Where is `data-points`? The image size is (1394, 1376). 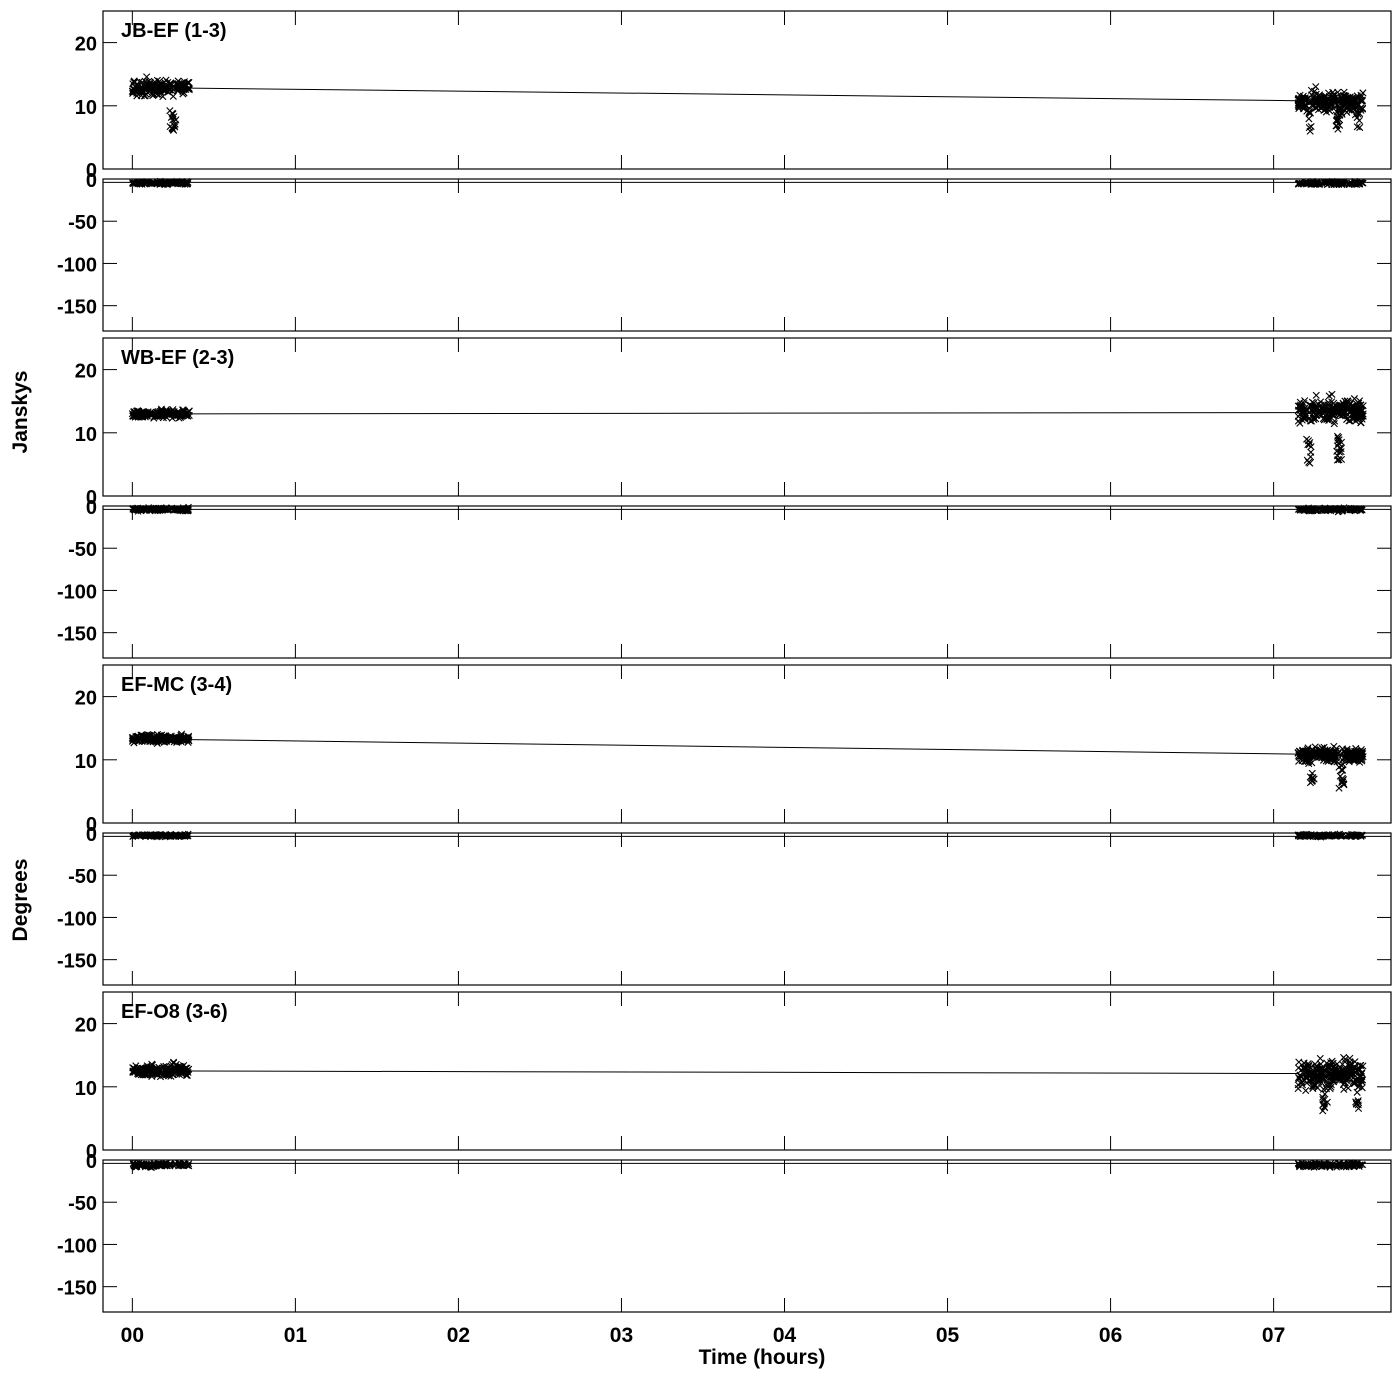 data-points is located at coordinates (747, 785).